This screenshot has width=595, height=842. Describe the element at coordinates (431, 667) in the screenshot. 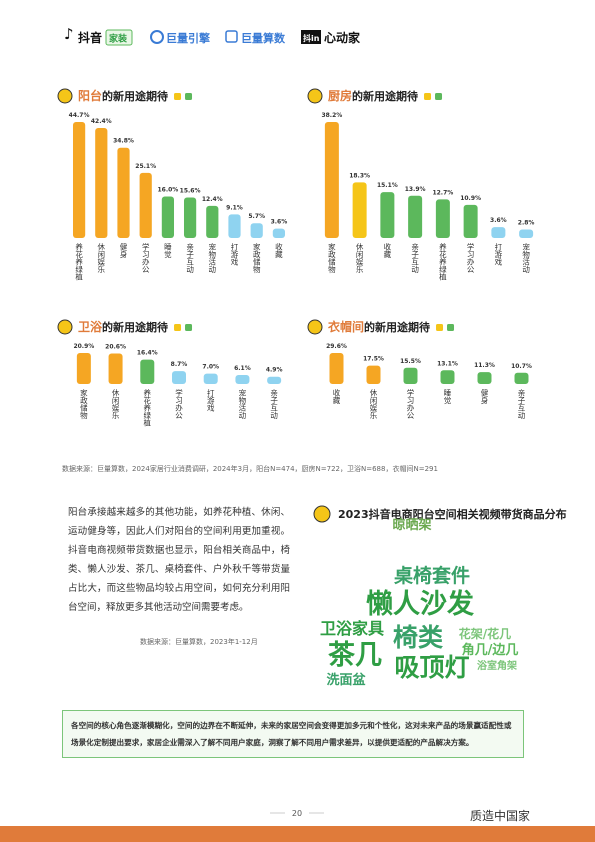

I see `cloud-word: 吸顶灯` at that location.